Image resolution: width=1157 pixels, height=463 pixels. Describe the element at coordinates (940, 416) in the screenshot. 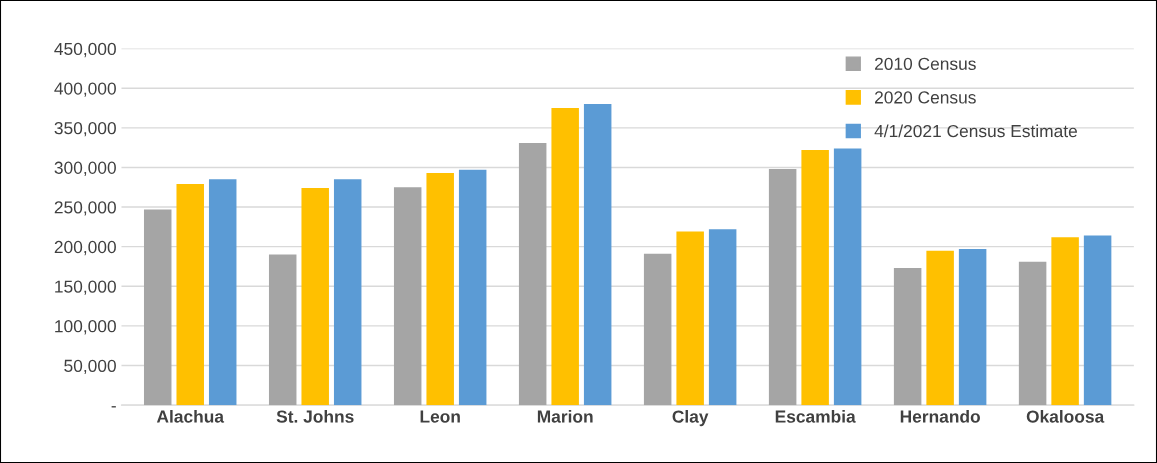

I see `x-tick-label: Hernando` at that location.